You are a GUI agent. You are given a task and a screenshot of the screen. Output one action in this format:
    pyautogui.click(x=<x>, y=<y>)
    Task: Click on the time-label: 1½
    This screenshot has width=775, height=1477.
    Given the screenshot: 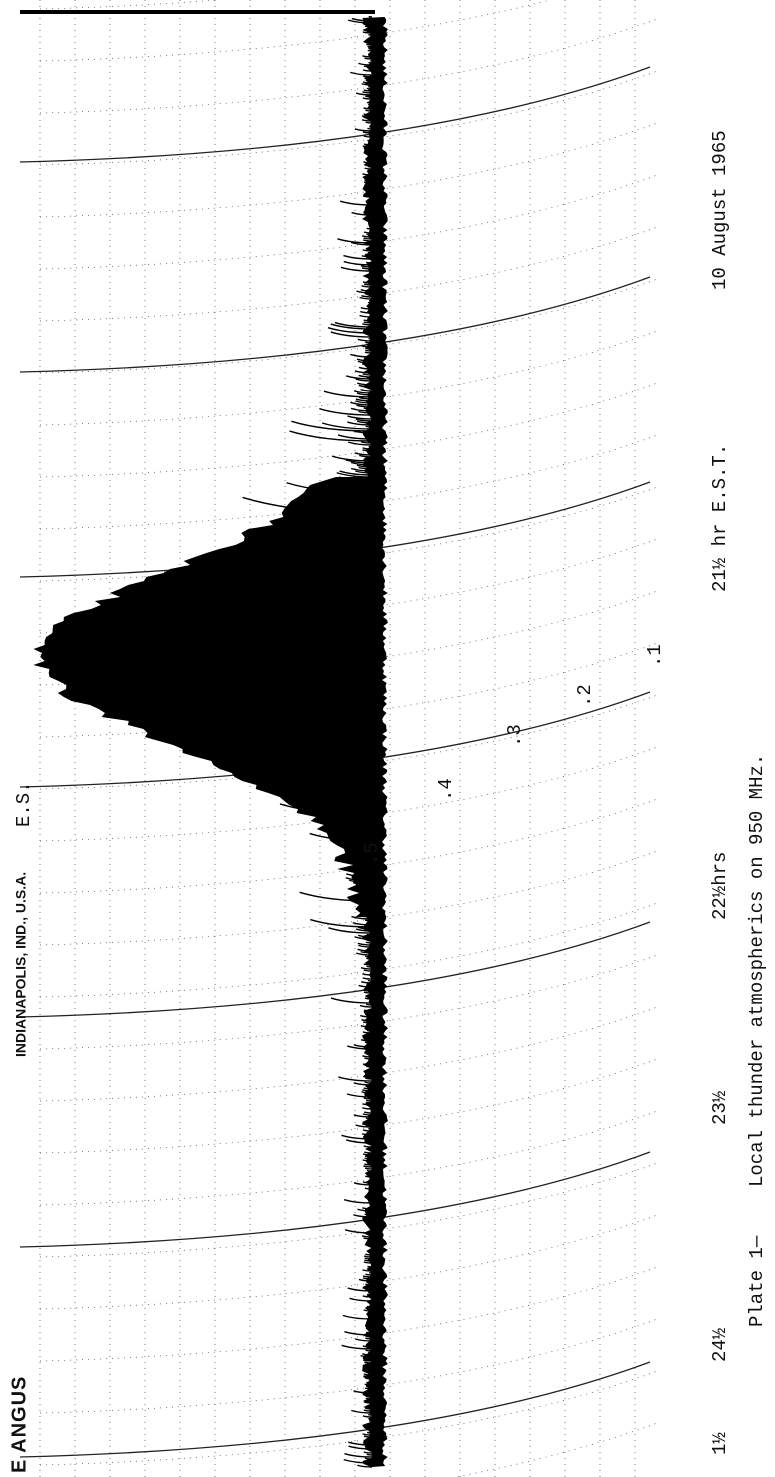 What is the action you would take?
    pyautogui.click(x=720, y=1443)
    